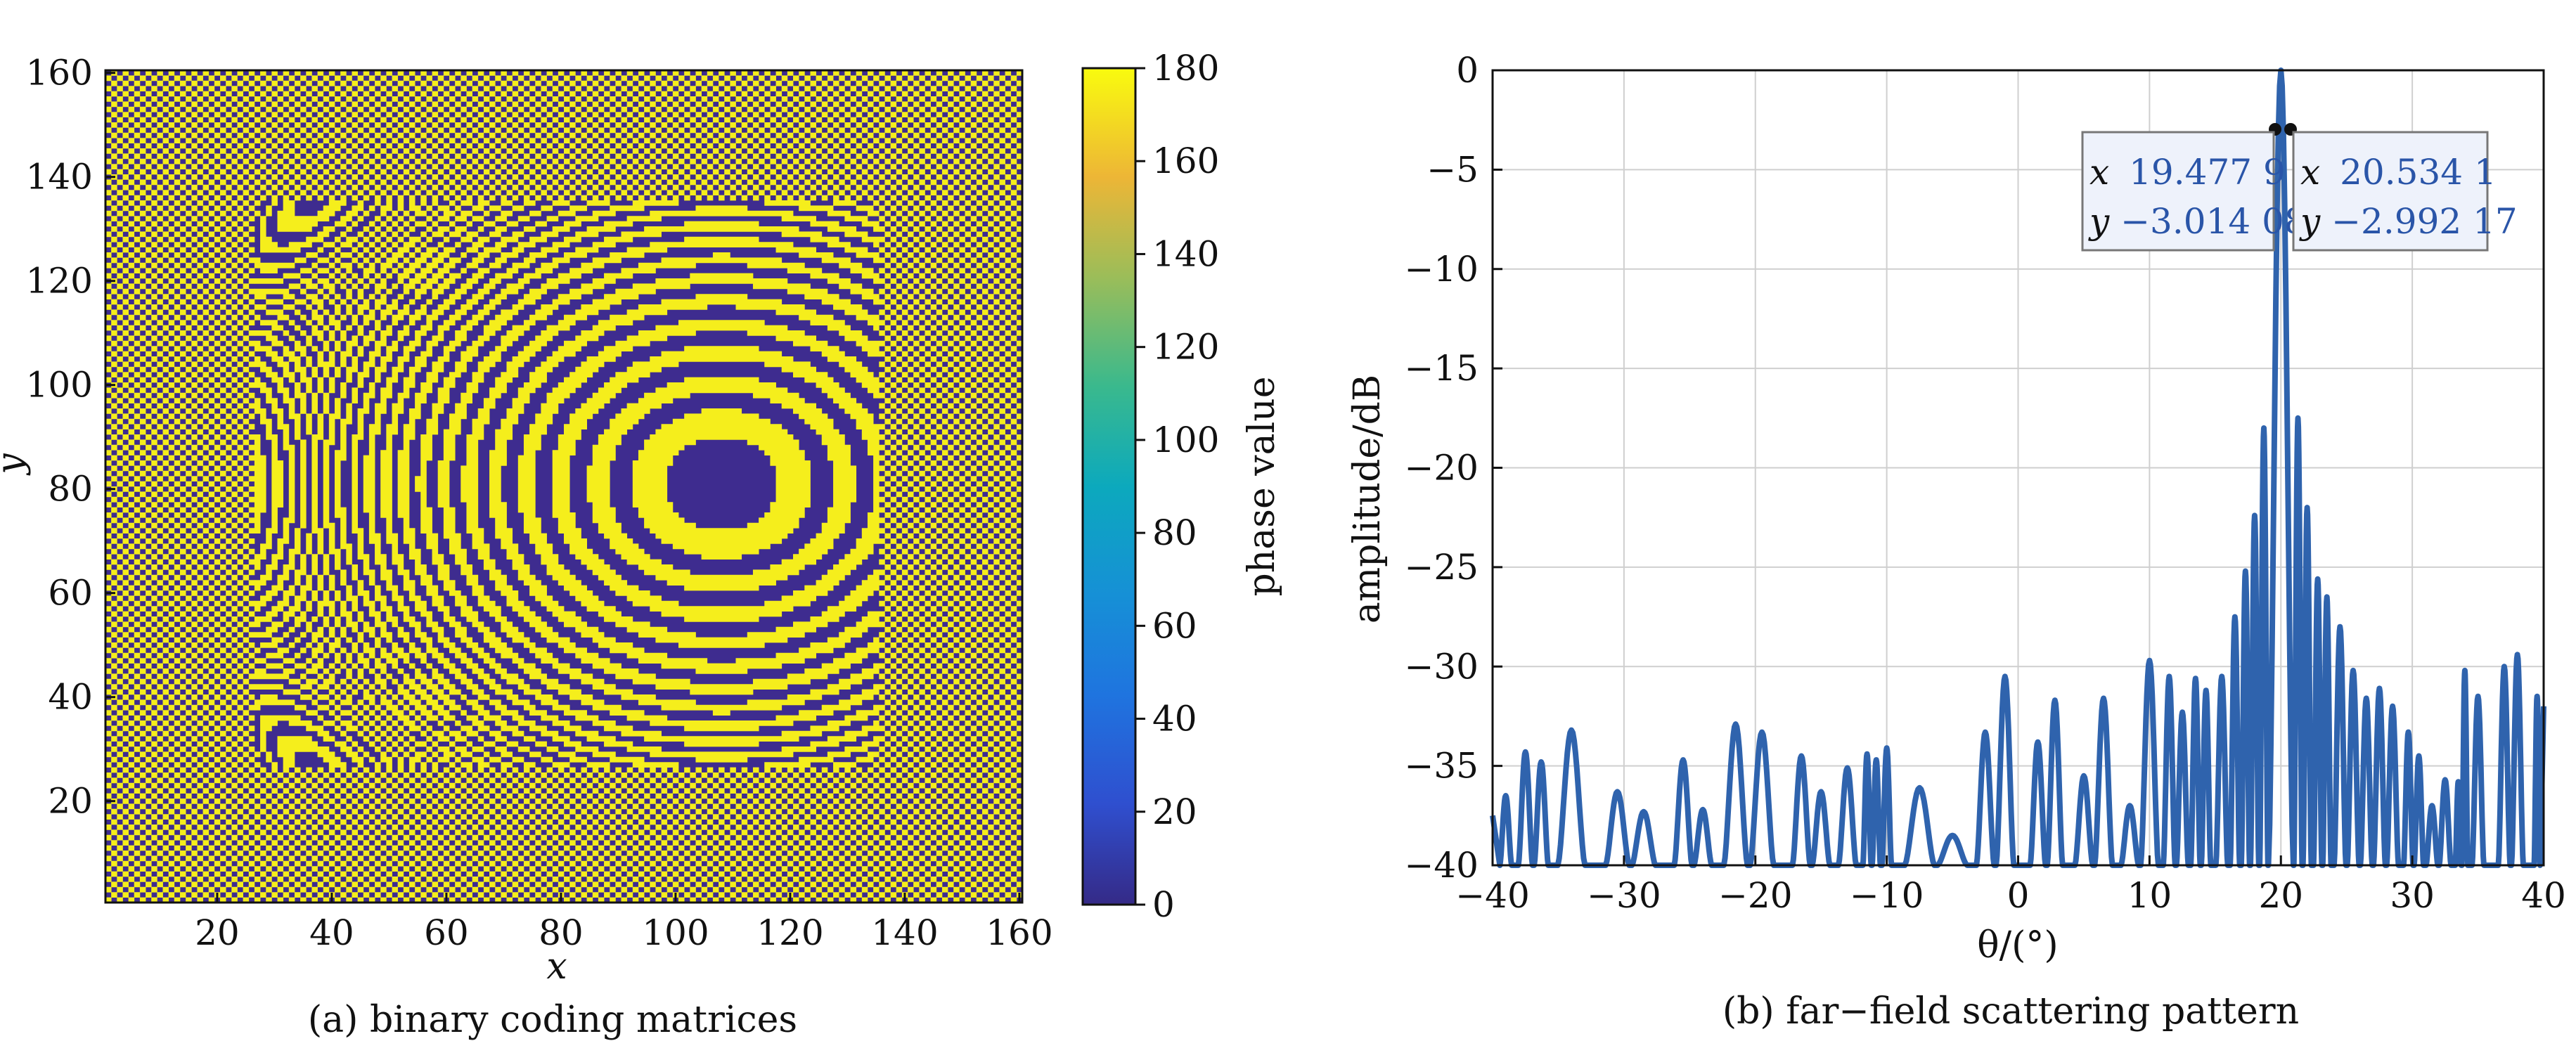 The height and width of the screenshot is (1041, 2576). I want to click on heatmap-x-tick-label: 160, so click(1019, 932).